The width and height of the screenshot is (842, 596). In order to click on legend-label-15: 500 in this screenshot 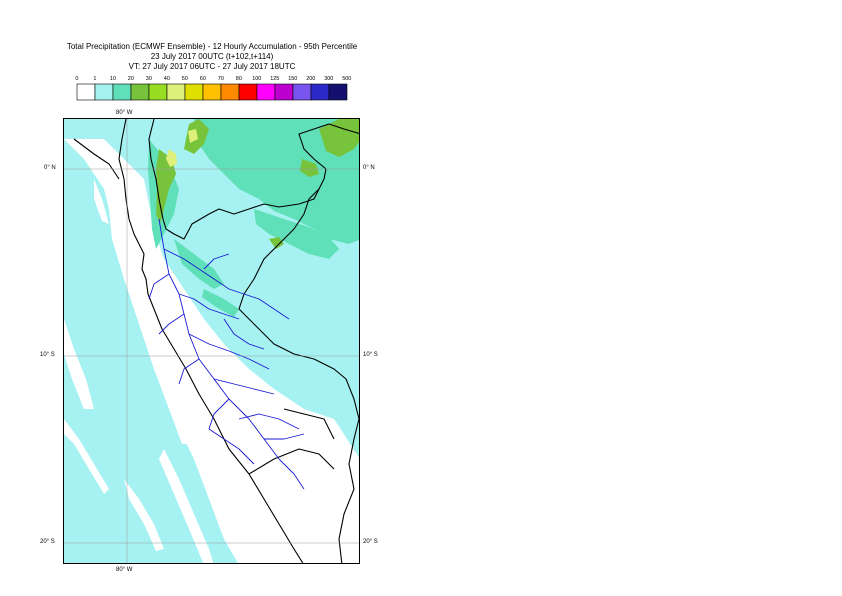, I will do `click(347, 79)`.